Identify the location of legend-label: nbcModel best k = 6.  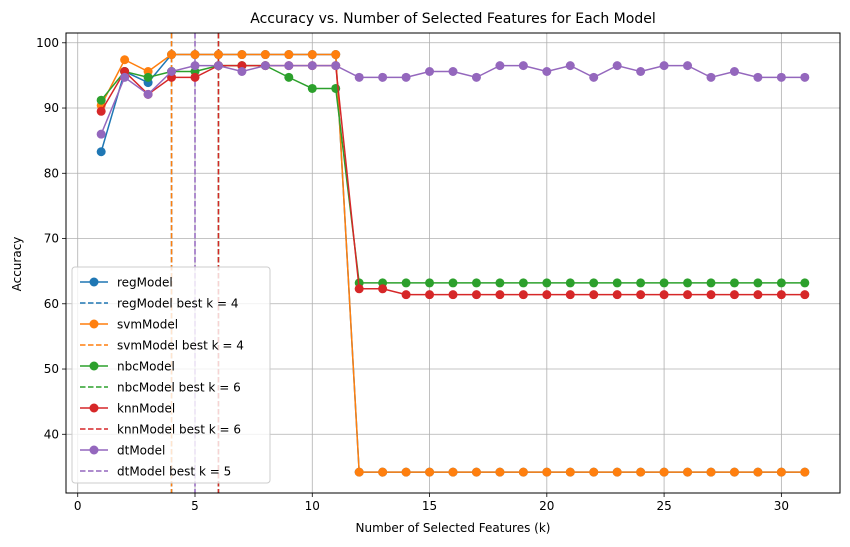
(179, 388).